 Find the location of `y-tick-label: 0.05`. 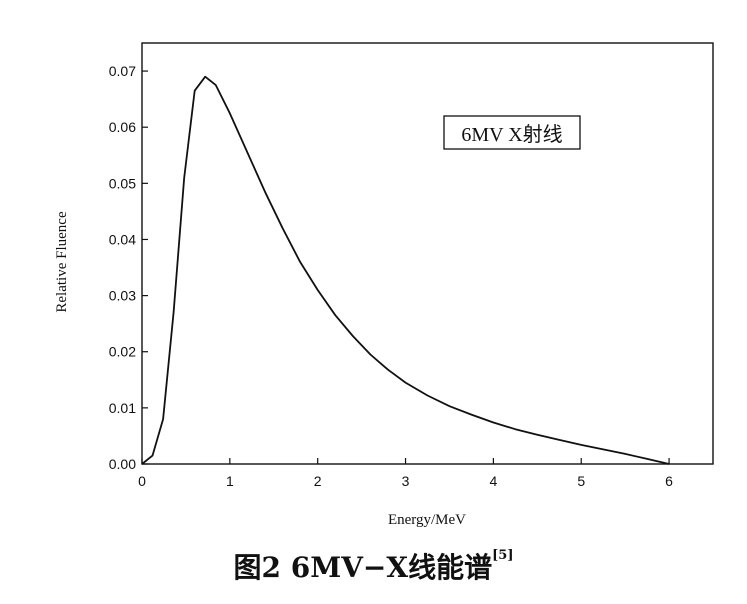

y-tick-label: 0.05 is located at coordinates (122, 183).